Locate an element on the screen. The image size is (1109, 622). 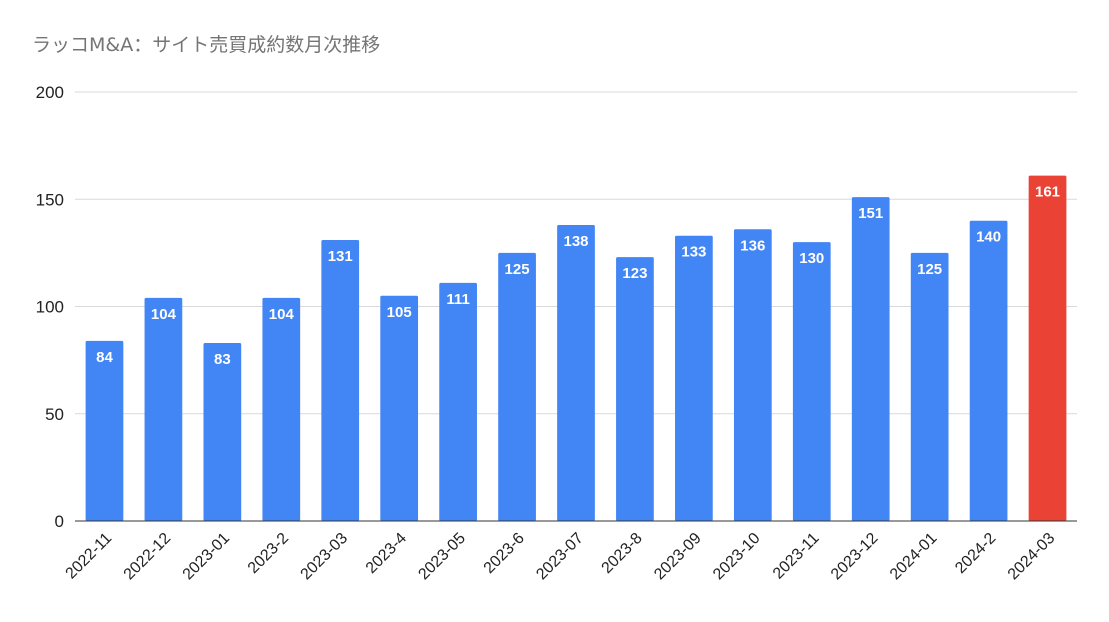
data-label: 131 is located at coordinates (340, 256).